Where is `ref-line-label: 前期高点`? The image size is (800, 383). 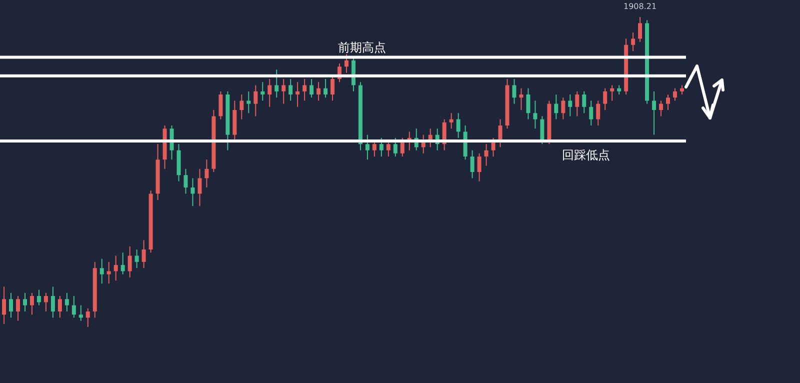 ref-line-label: 前期高点 is located at coordinates (362, 47).